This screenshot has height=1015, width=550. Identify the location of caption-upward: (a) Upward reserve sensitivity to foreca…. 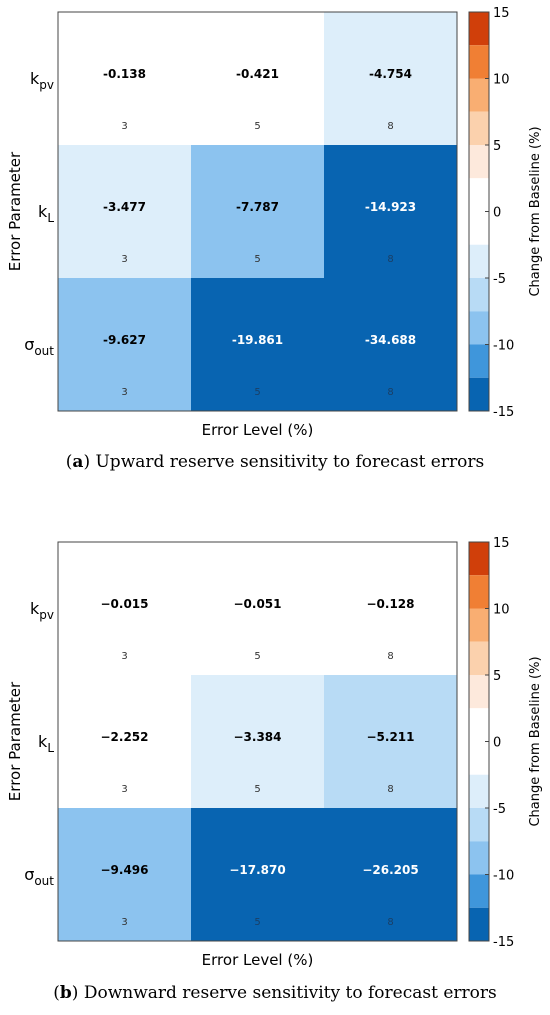
(275, 462).